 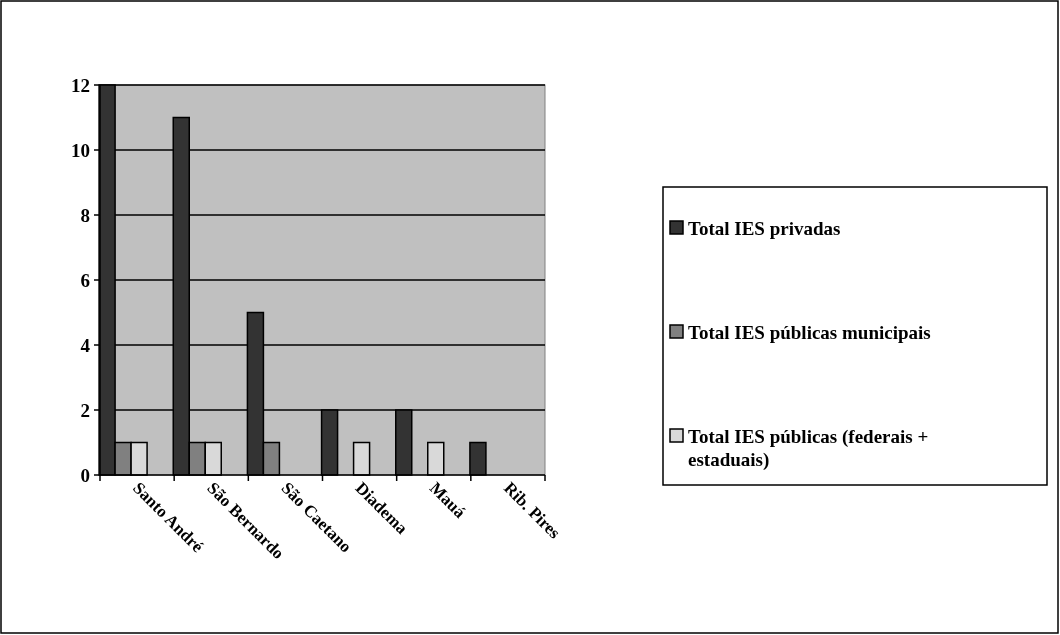 I want to click on legend-label: Total IES privadas, so click(x=764, y=228).